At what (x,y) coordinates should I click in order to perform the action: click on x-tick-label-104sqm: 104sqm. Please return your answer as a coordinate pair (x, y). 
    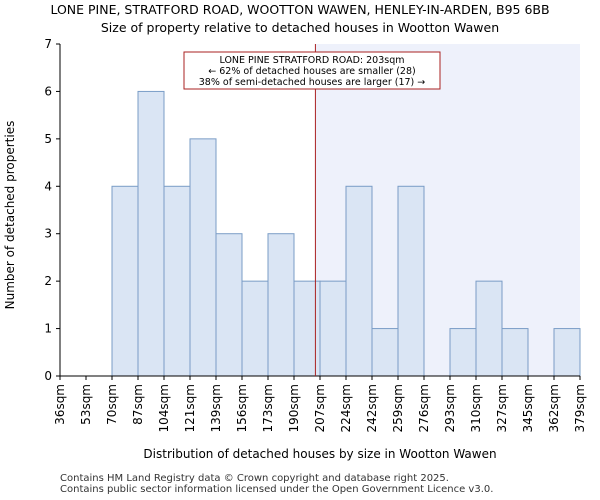
    Looking at the image, I should click on (164, 408).